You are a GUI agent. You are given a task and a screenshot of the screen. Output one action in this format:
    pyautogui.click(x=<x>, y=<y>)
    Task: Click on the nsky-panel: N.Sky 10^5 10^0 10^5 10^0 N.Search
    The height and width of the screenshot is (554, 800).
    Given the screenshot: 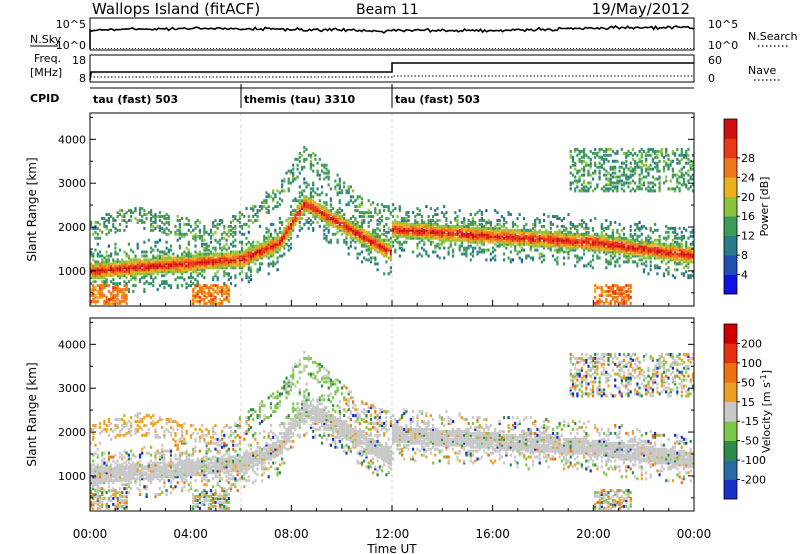 What is the action you would take?
    pyautogui.click(x=414, y=34)
    